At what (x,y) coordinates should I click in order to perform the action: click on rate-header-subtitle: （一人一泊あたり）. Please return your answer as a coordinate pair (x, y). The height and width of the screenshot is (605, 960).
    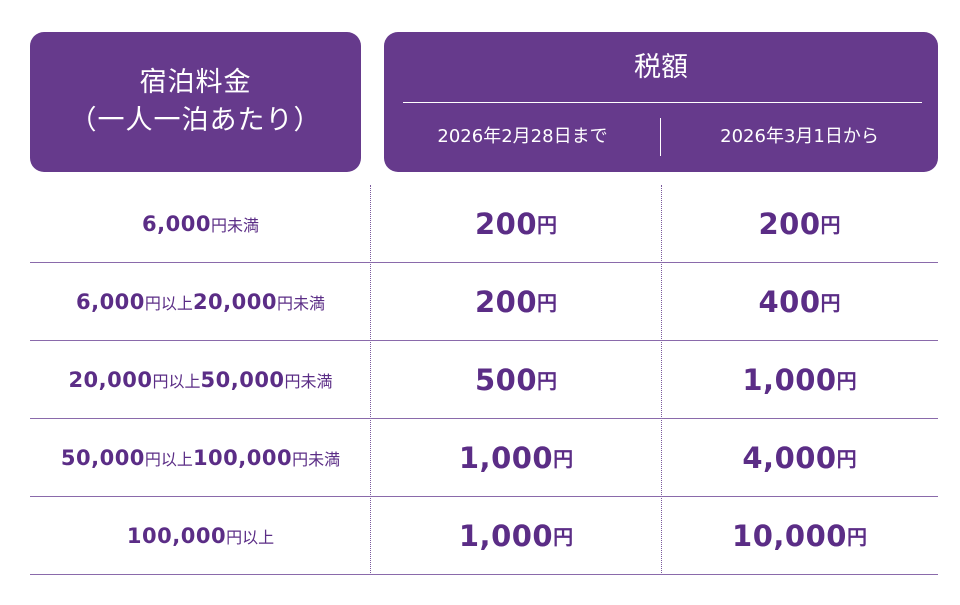
    Looking at the image, I should click on (195, 120).